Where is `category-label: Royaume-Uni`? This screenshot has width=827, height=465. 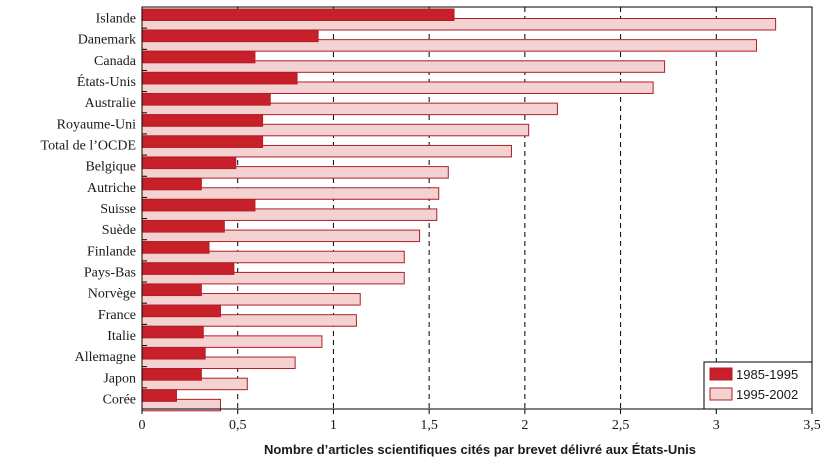 category-label: Royaume-Uni is located at coordinates (96, 124).